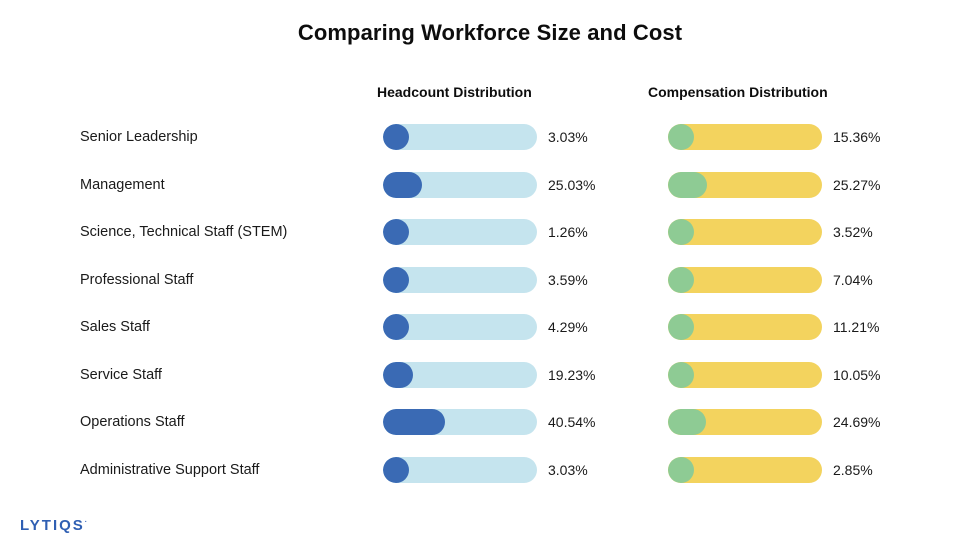 The height and width of the screenshot is (551, 980). Describe the element at coordinates (857, 374) in the screenshot. I see `compensation-value-label: 10.05%` at that location.